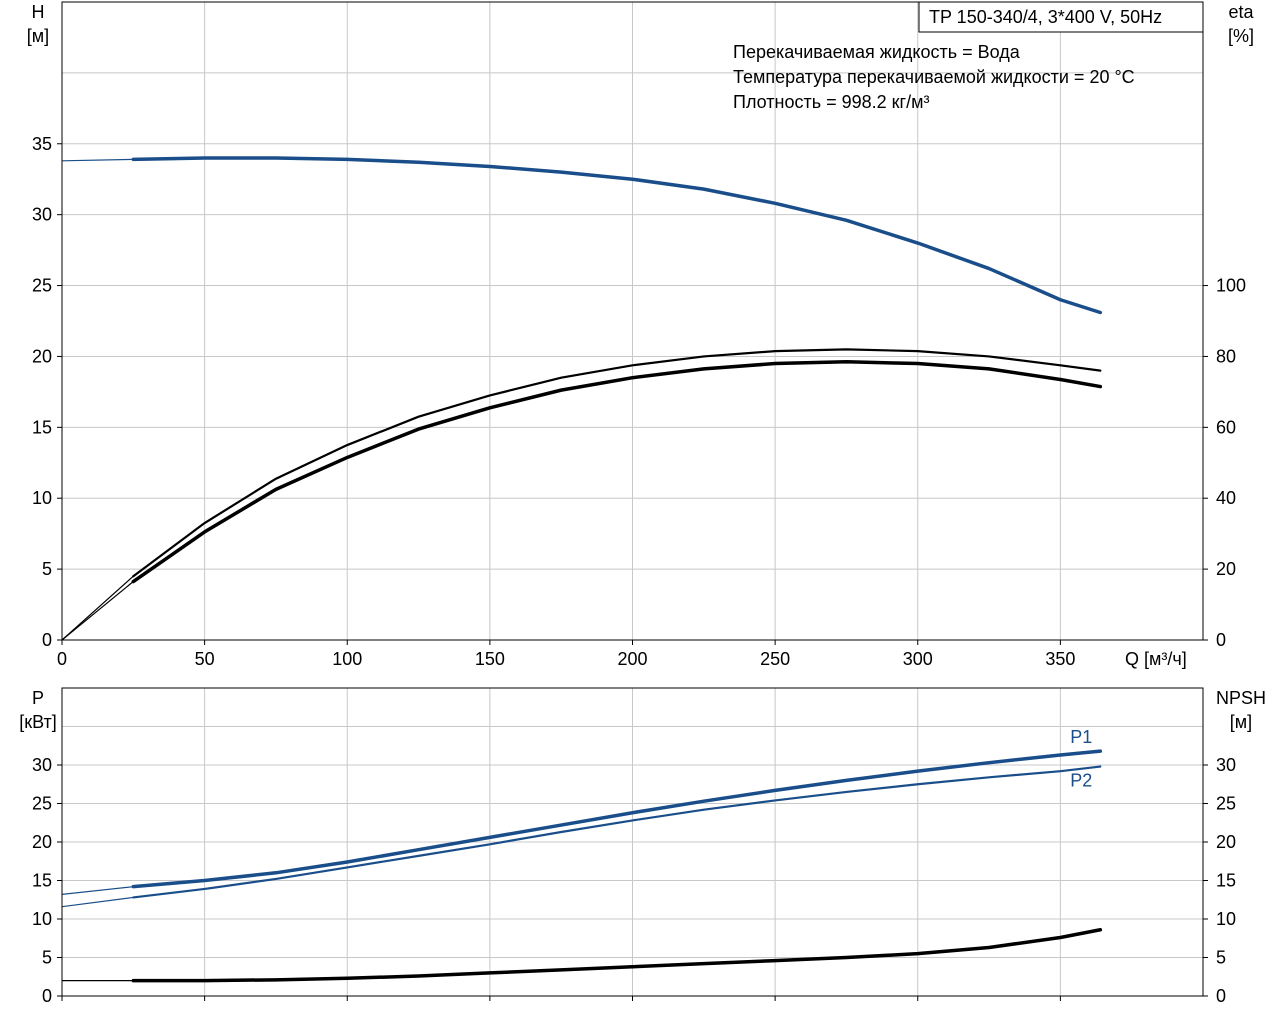 This screenshot has width=1280, height=1024. I want to click on series-label-p1: P1, so click(1081, 737).